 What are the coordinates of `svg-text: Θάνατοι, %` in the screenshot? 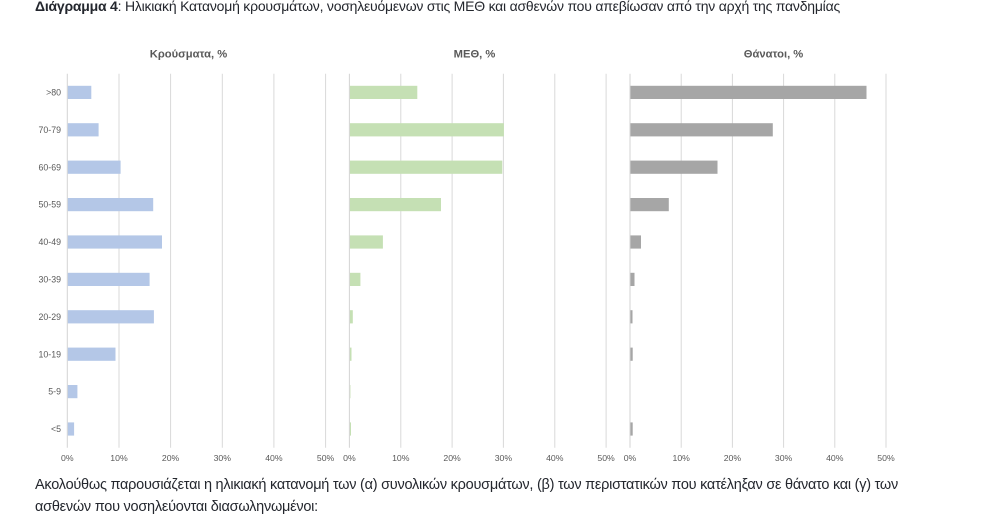 It's located at (774, 55).